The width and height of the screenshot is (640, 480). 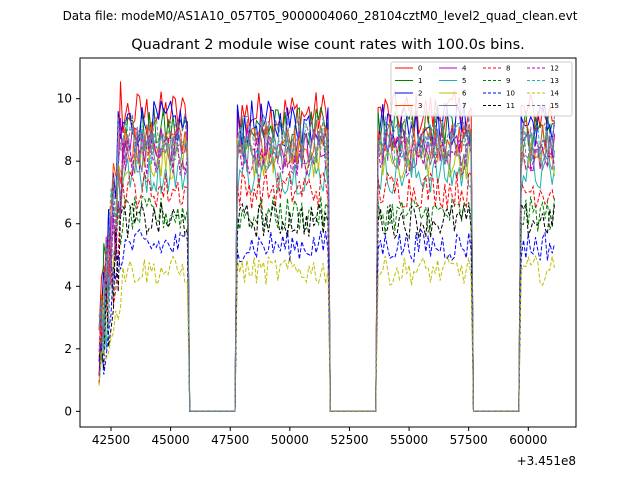 What do you see at coordinates (508, 69) in the screenshot?
I see `legend-label: 8` at bounding box center [508, 69].